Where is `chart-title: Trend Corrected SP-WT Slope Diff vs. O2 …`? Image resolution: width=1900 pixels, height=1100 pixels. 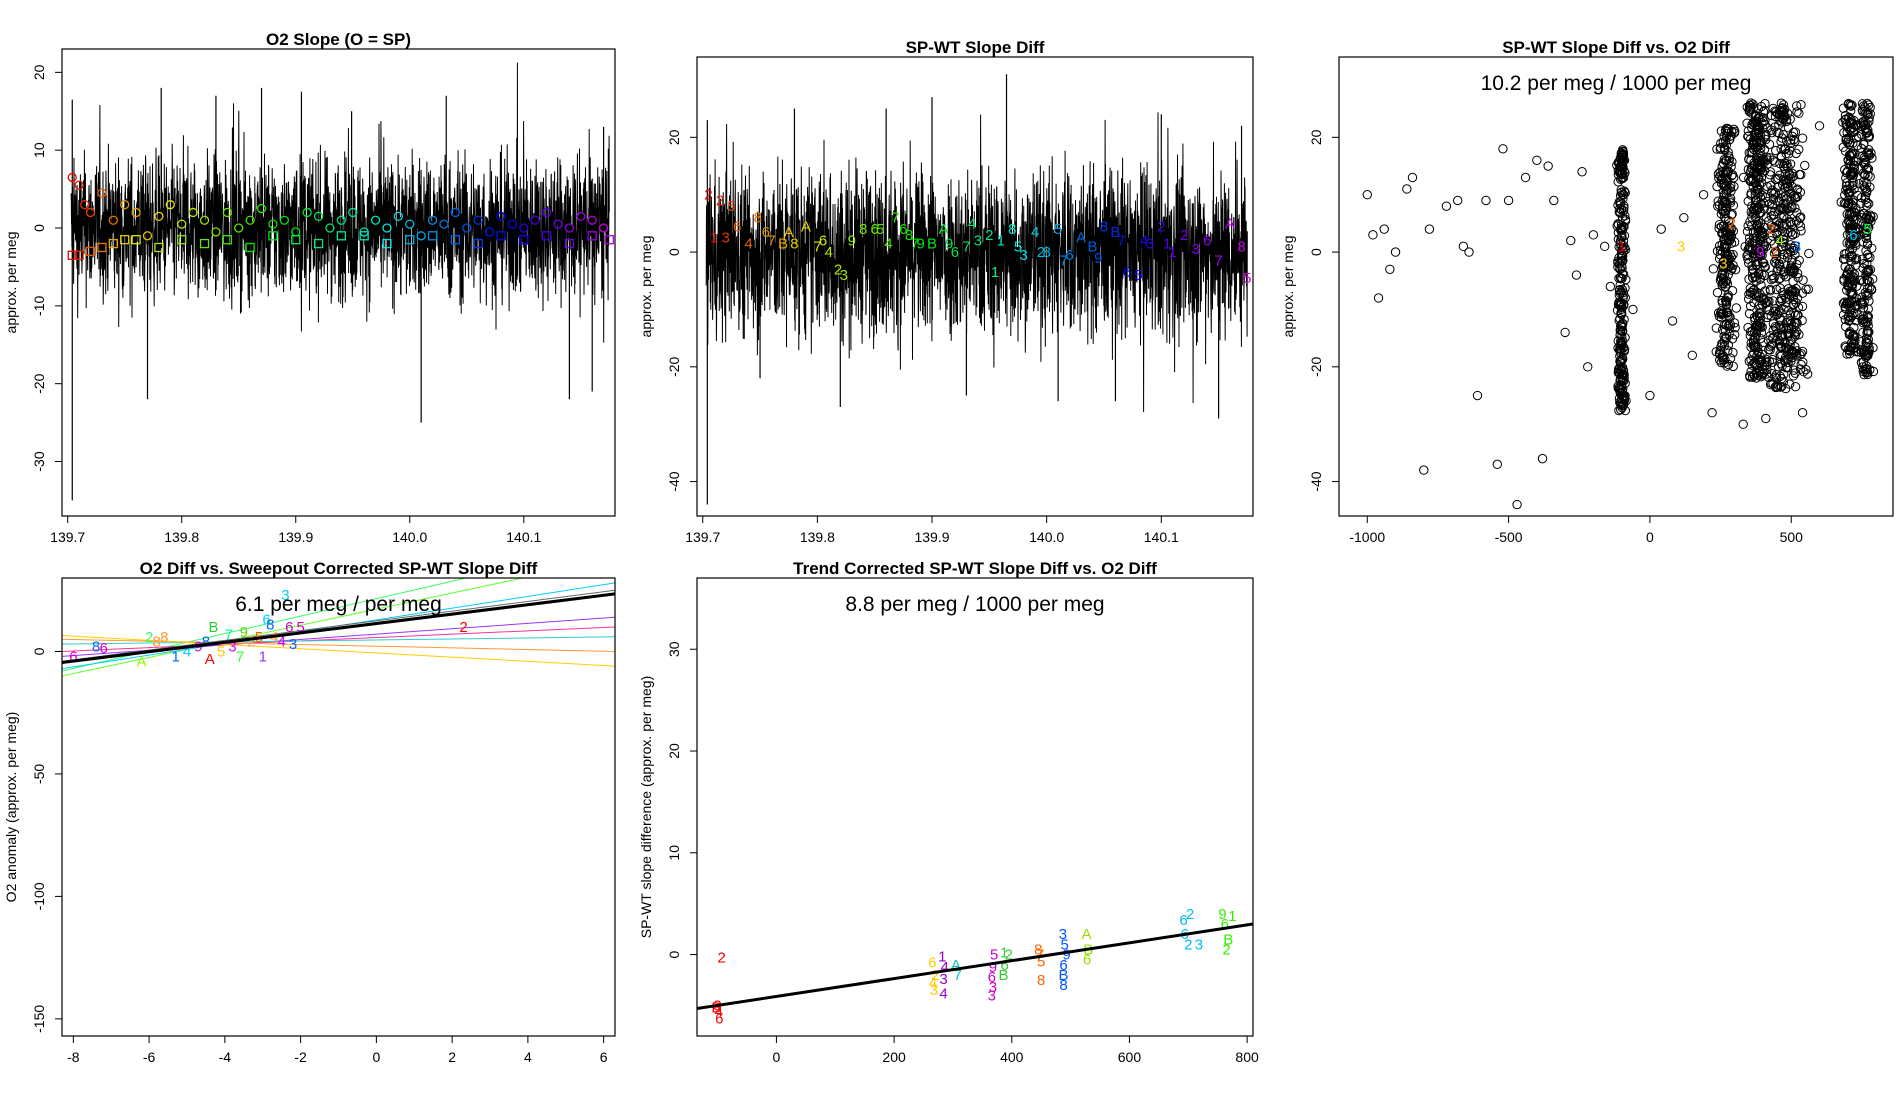
chart-title: Trend Corrected SP-WT Slope Diff vs. O2 … is located at coordinates (975, 568).